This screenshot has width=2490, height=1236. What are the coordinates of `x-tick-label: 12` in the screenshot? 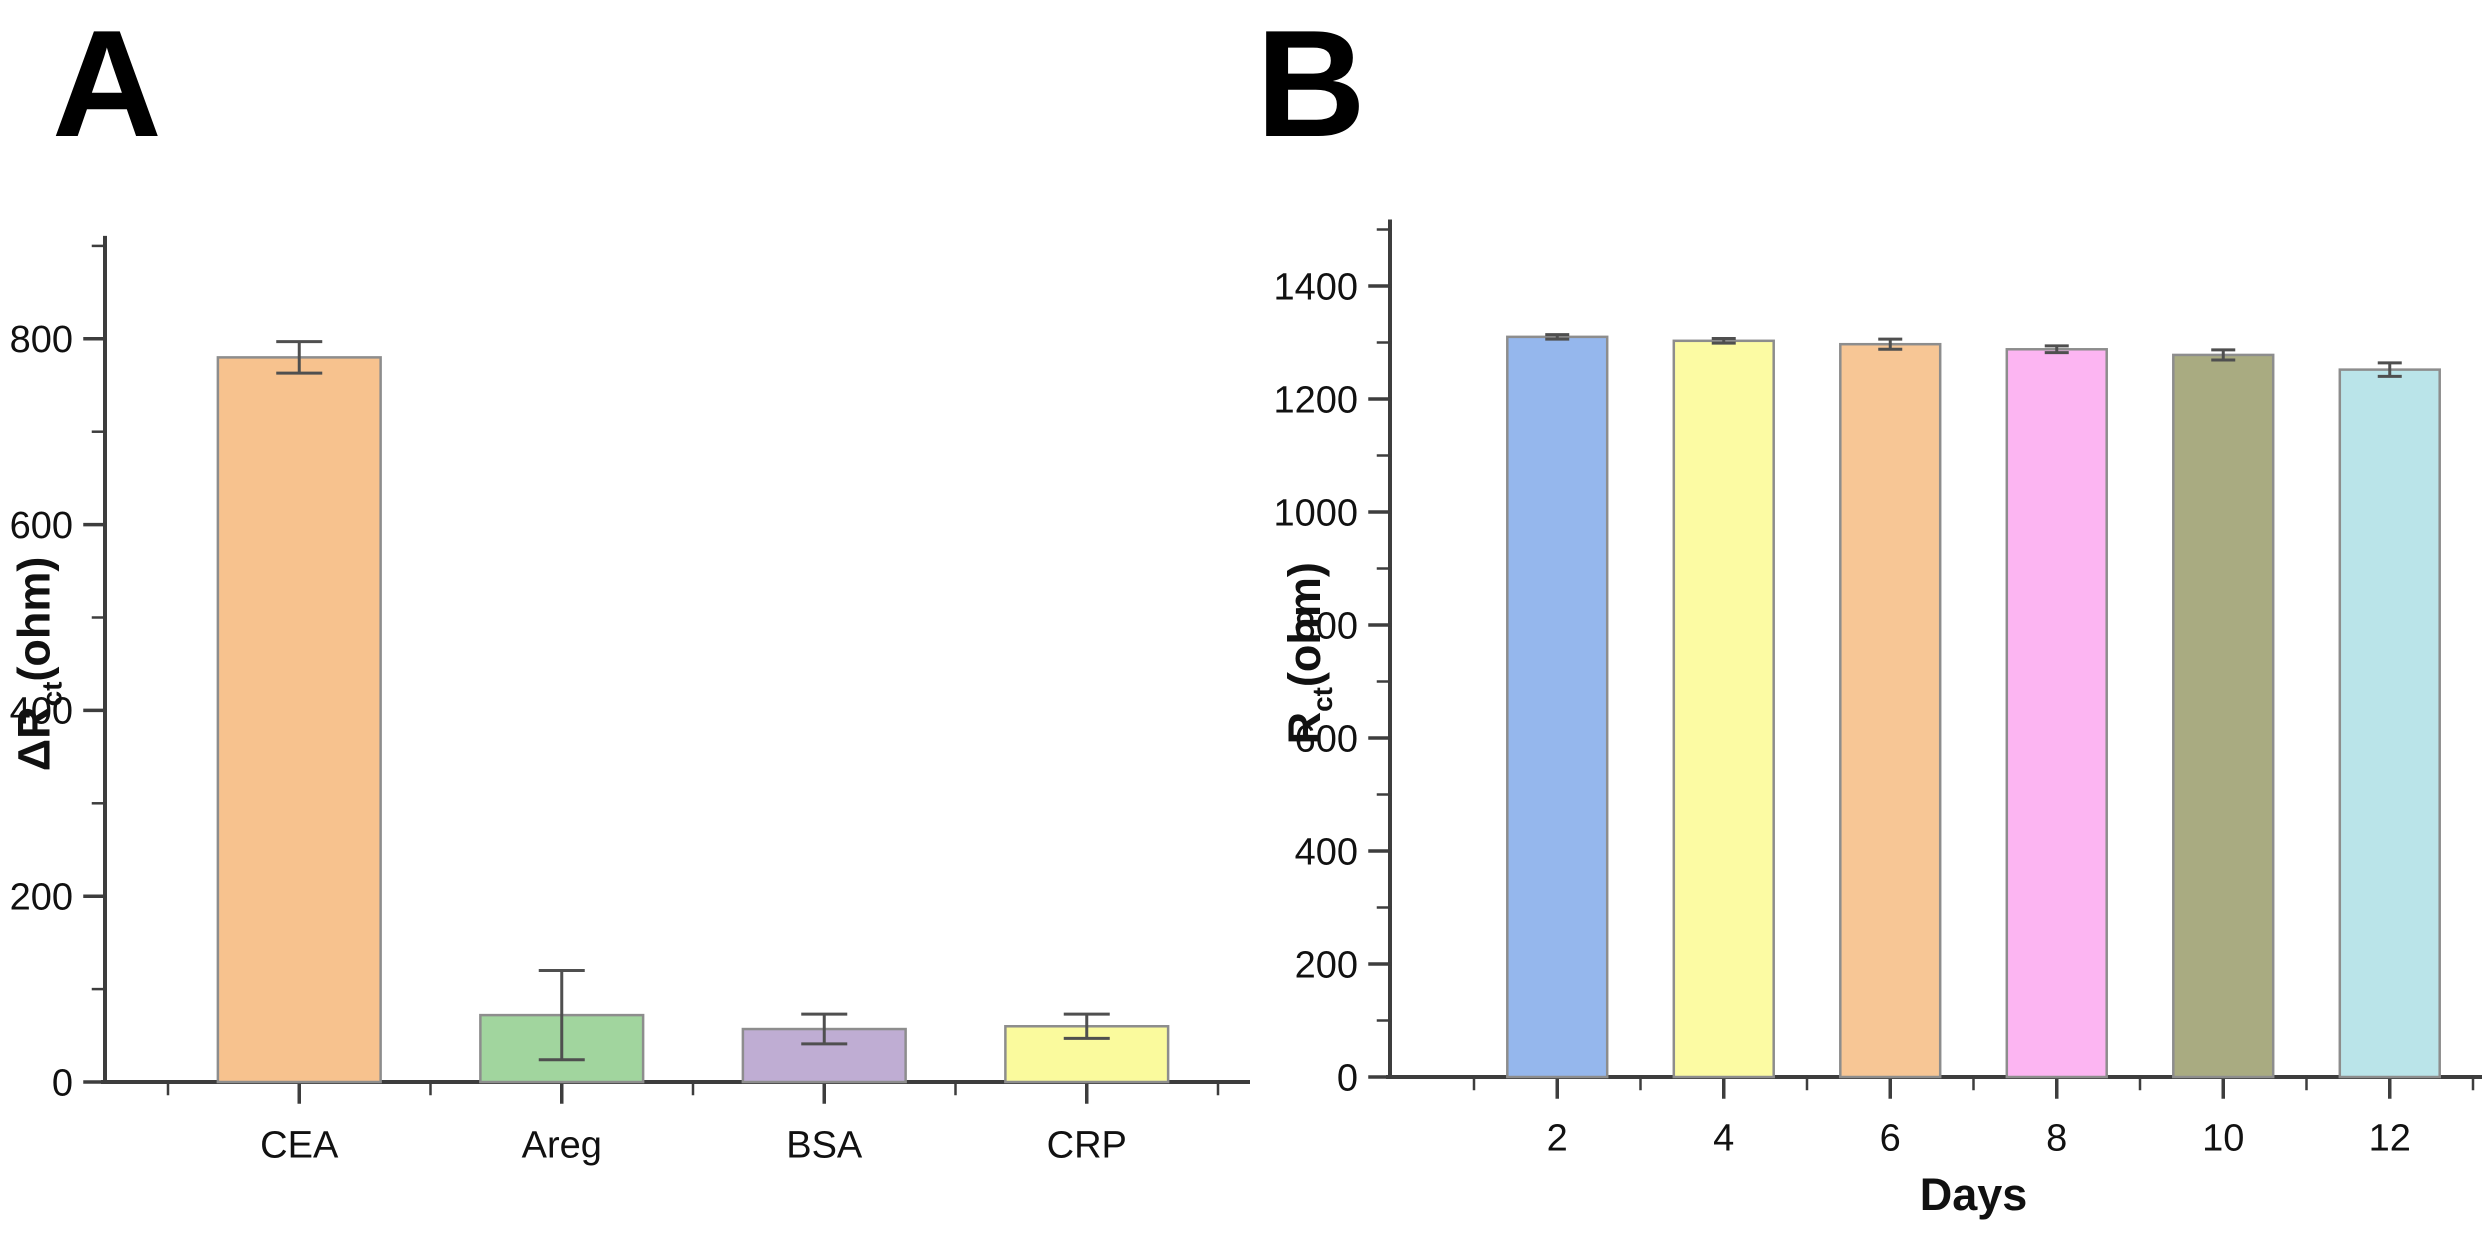 It's located at (2390, 1138).